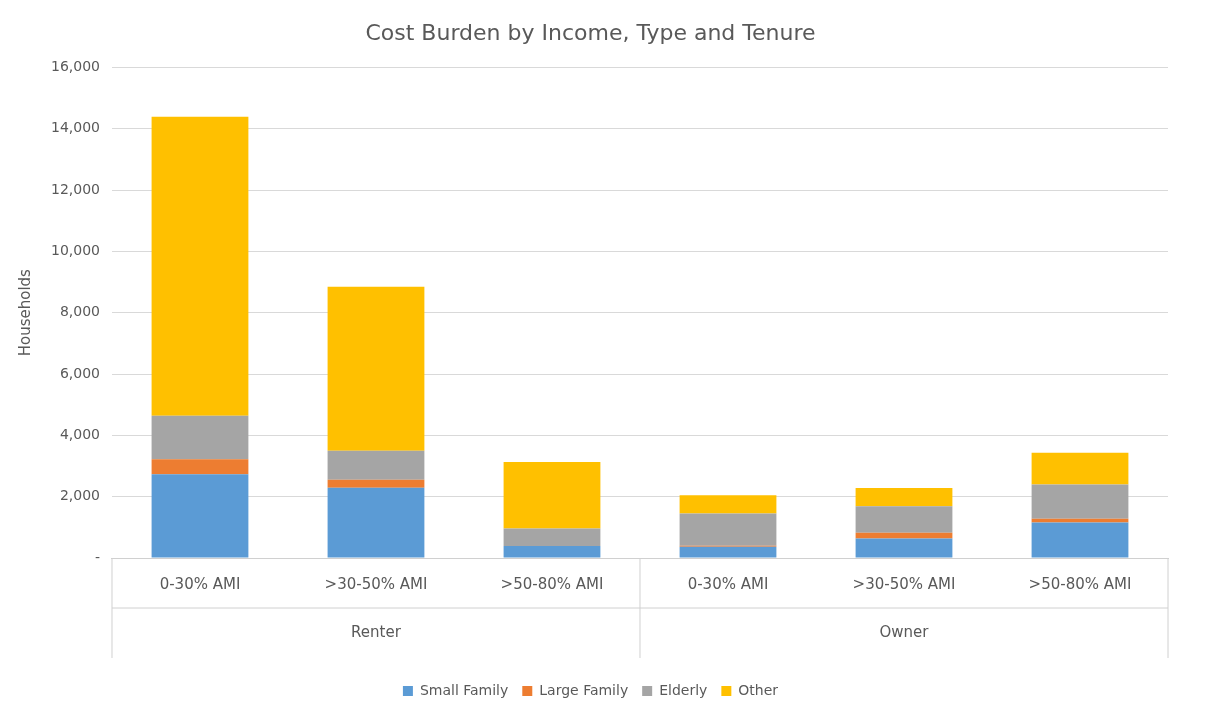  Describe the element at coordinates (75, 250) in the screenshot. I see `y-tick-label: 10,000` at that location.